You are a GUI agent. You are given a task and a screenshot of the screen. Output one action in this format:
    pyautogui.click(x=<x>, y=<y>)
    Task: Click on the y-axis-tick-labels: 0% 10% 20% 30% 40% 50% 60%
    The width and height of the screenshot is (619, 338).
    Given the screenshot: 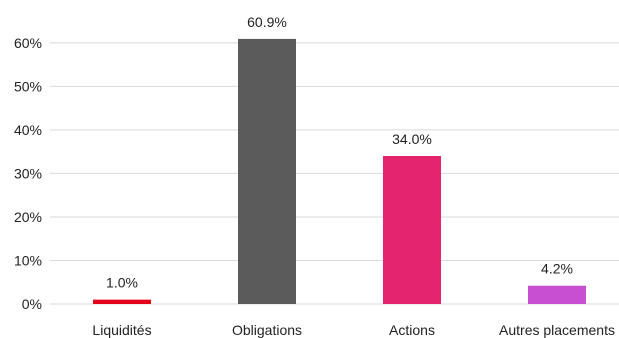 What is the action you would take?
    pyautogui.click(x=28, y=173)
    